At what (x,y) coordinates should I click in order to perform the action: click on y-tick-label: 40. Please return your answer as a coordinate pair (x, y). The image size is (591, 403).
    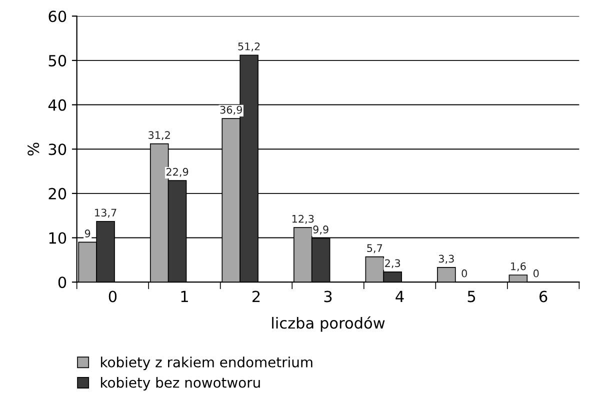
    Looking at the image, I should click on (57, 105).